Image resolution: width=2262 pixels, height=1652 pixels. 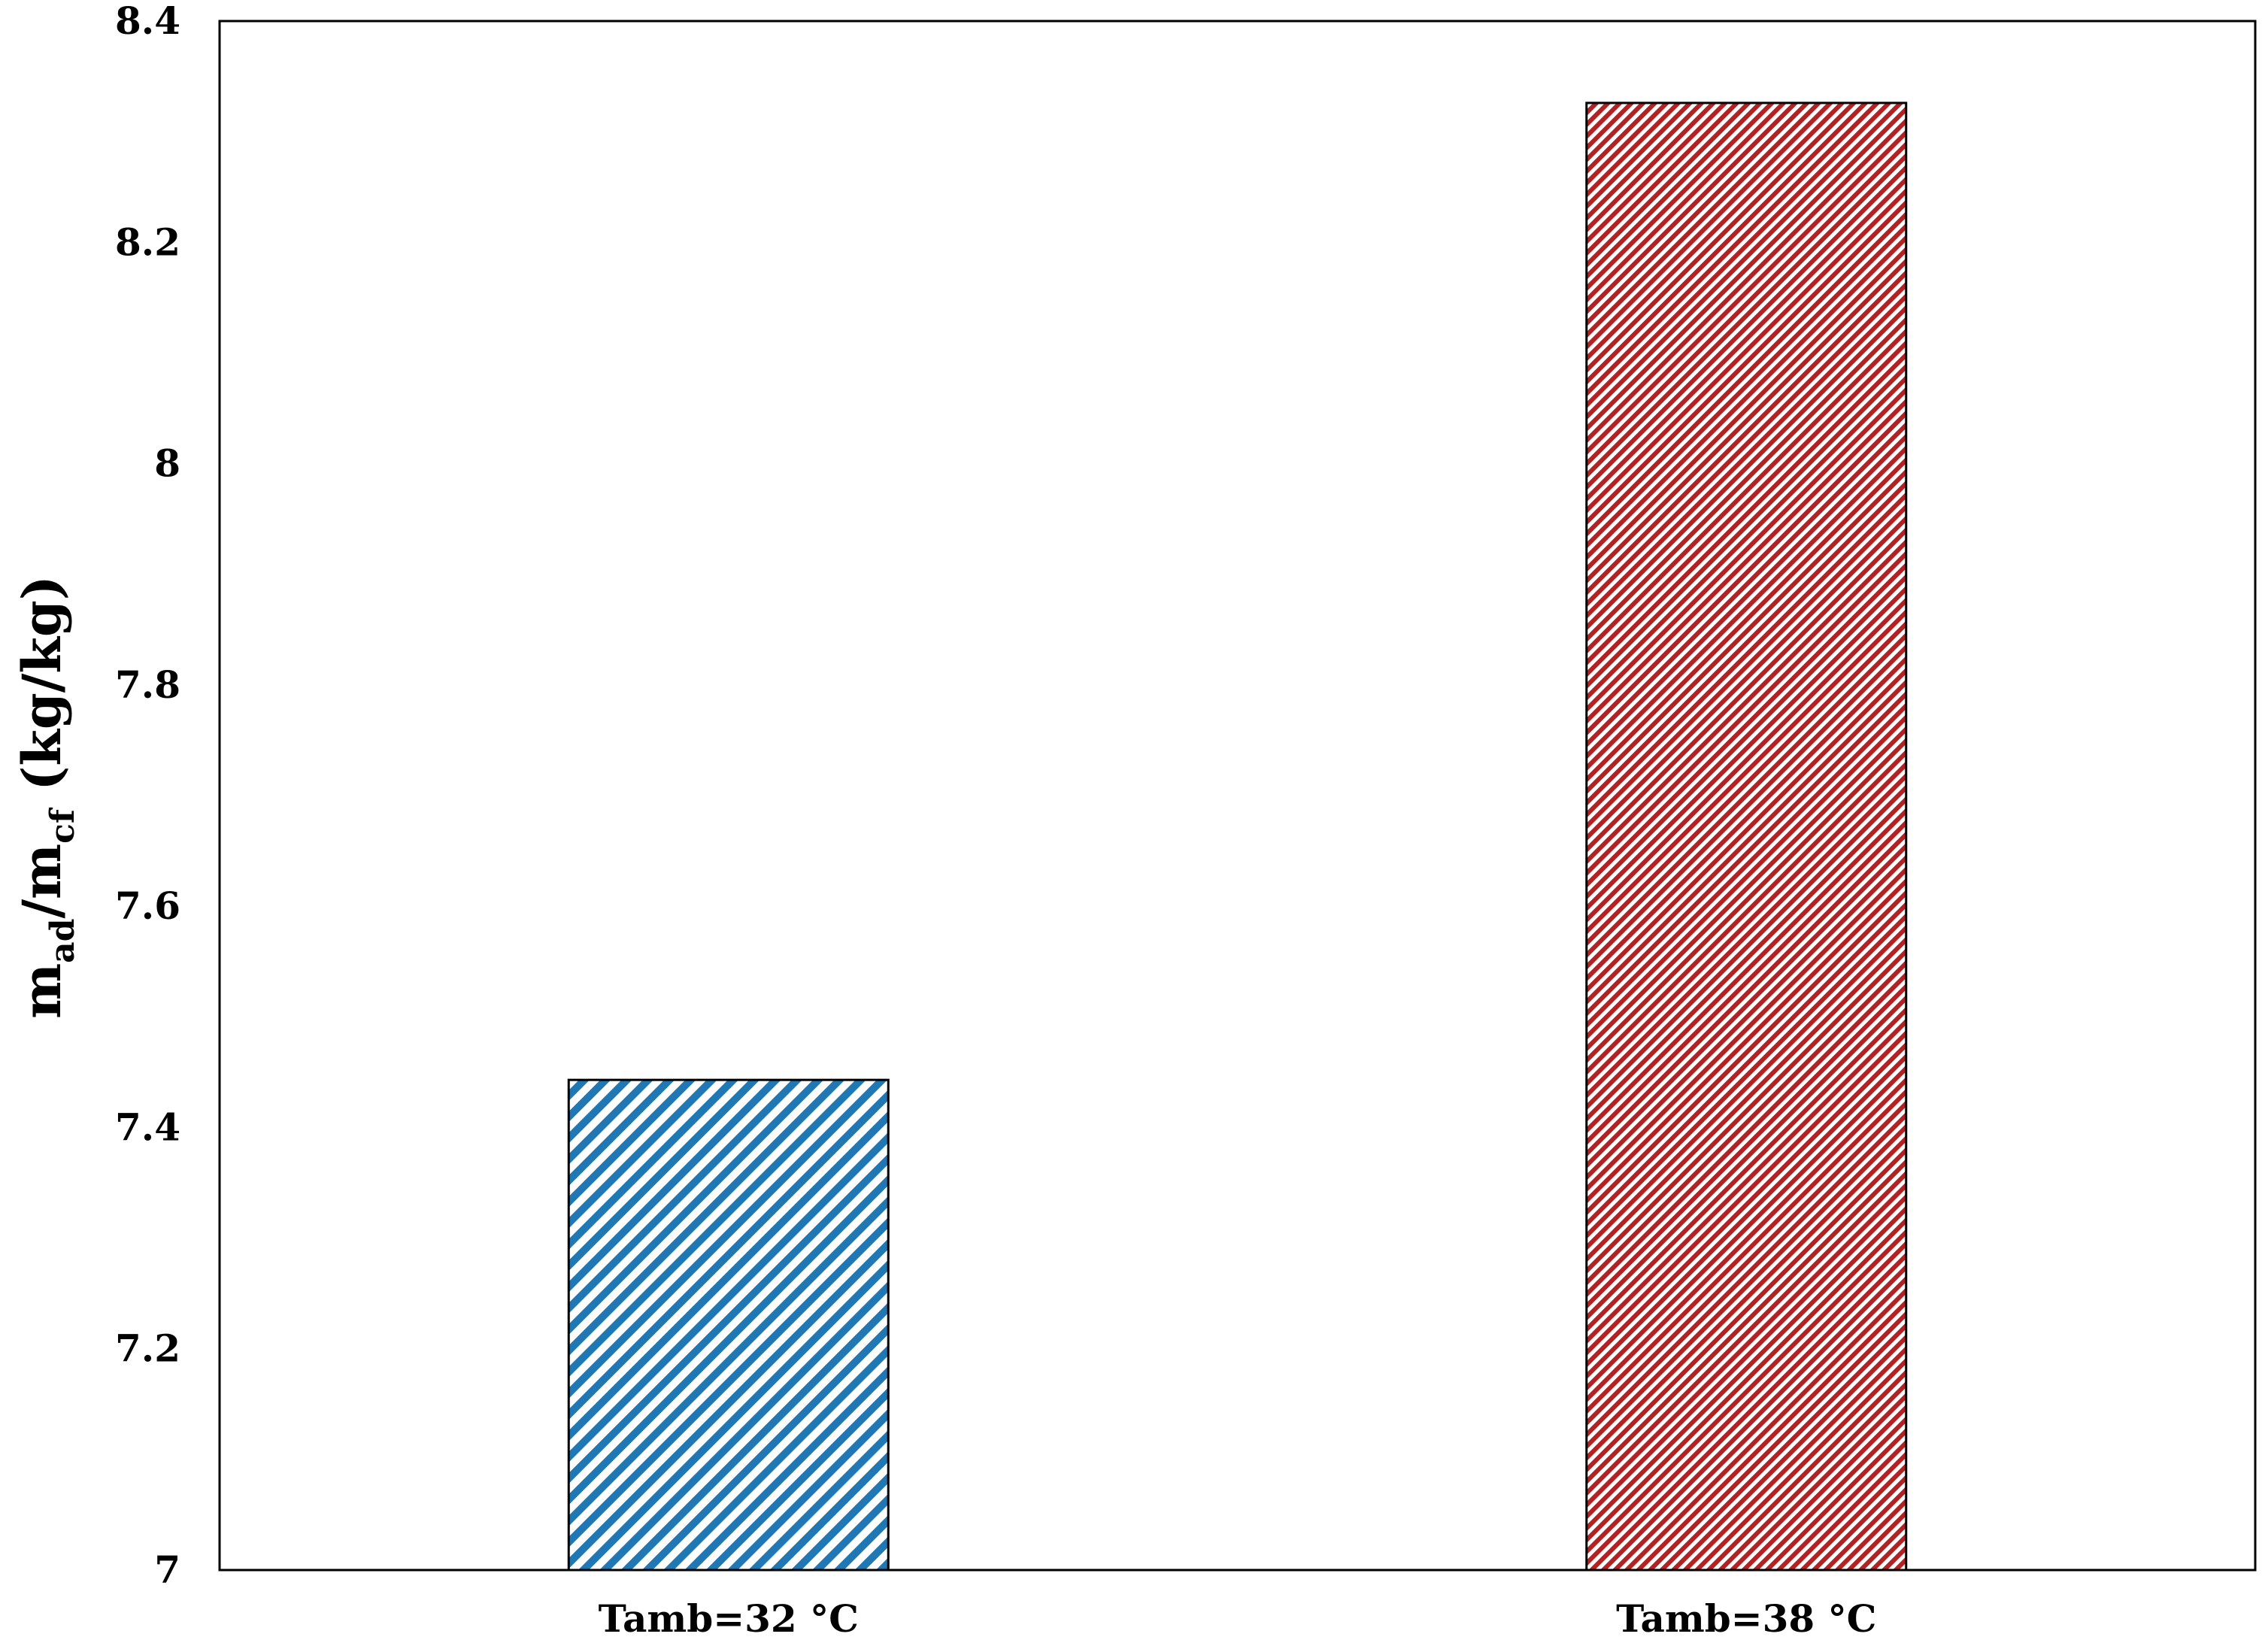 I want to click on y-tick-label: 7.8, so click(x=147, y=684).